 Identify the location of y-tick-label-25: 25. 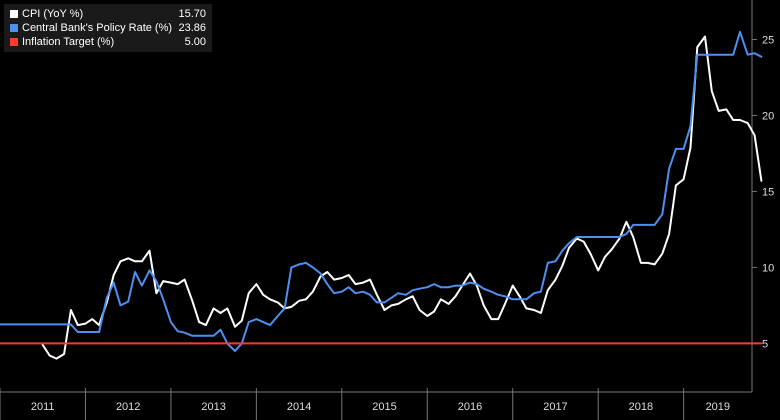
(768, 41).